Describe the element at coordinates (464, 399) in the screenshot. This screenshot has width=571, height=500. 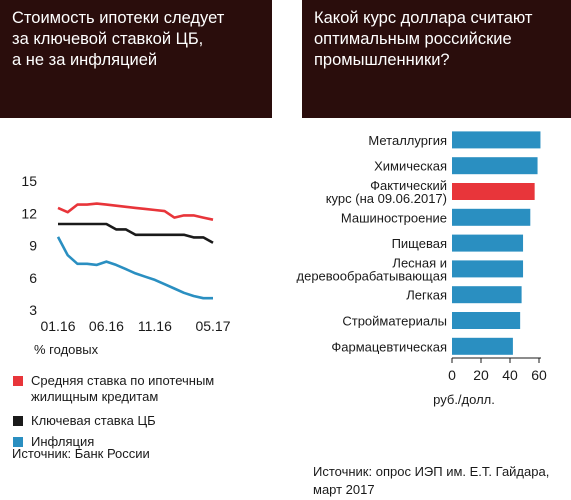
I see `bar-x-axis-unit-label: руб./долл.` at that location.